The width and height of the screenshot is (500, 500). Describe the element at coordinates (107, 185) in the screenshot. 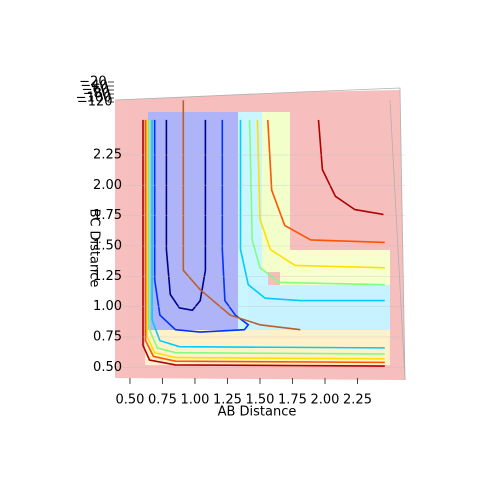

I see `y-tick-label: 2.00` at that location.